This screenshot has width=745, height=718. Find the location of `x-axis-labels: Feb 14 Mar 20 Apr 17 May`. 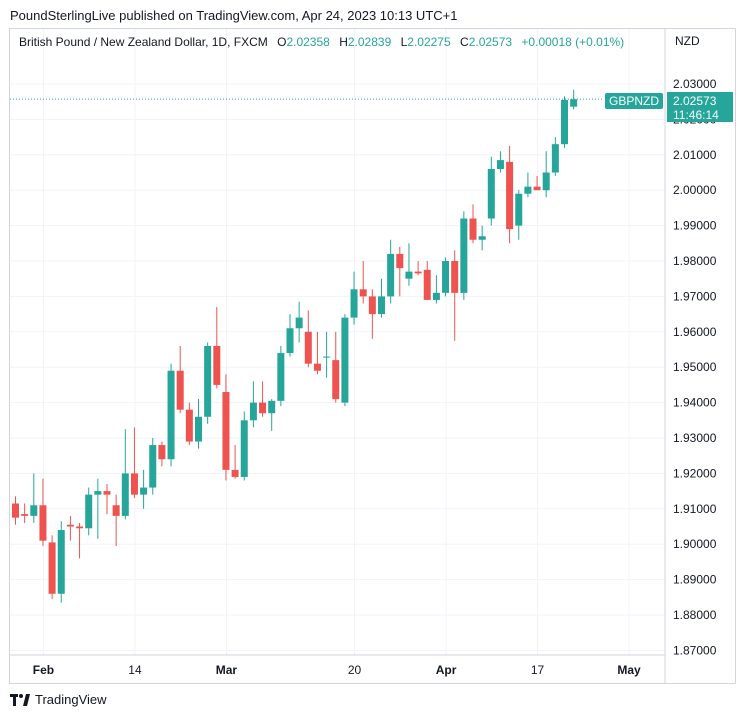

x-axis-labels: Feb 14 Mar 20 Apr 17 May is located at coordinates (337, 670).